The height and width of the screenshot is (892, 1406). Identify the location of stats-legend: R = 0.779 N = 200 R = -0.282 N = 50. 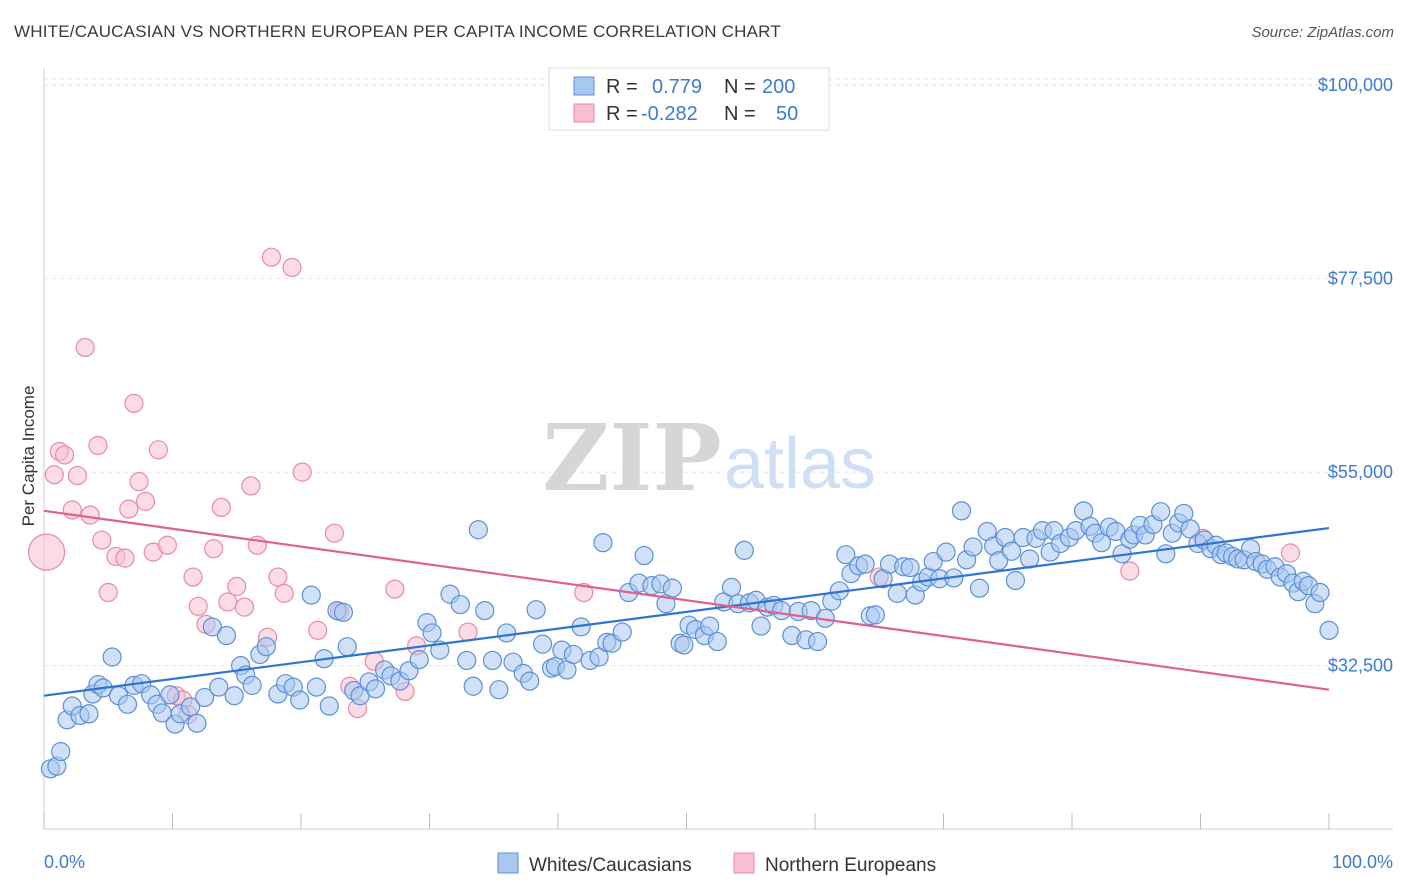
(689, 99).